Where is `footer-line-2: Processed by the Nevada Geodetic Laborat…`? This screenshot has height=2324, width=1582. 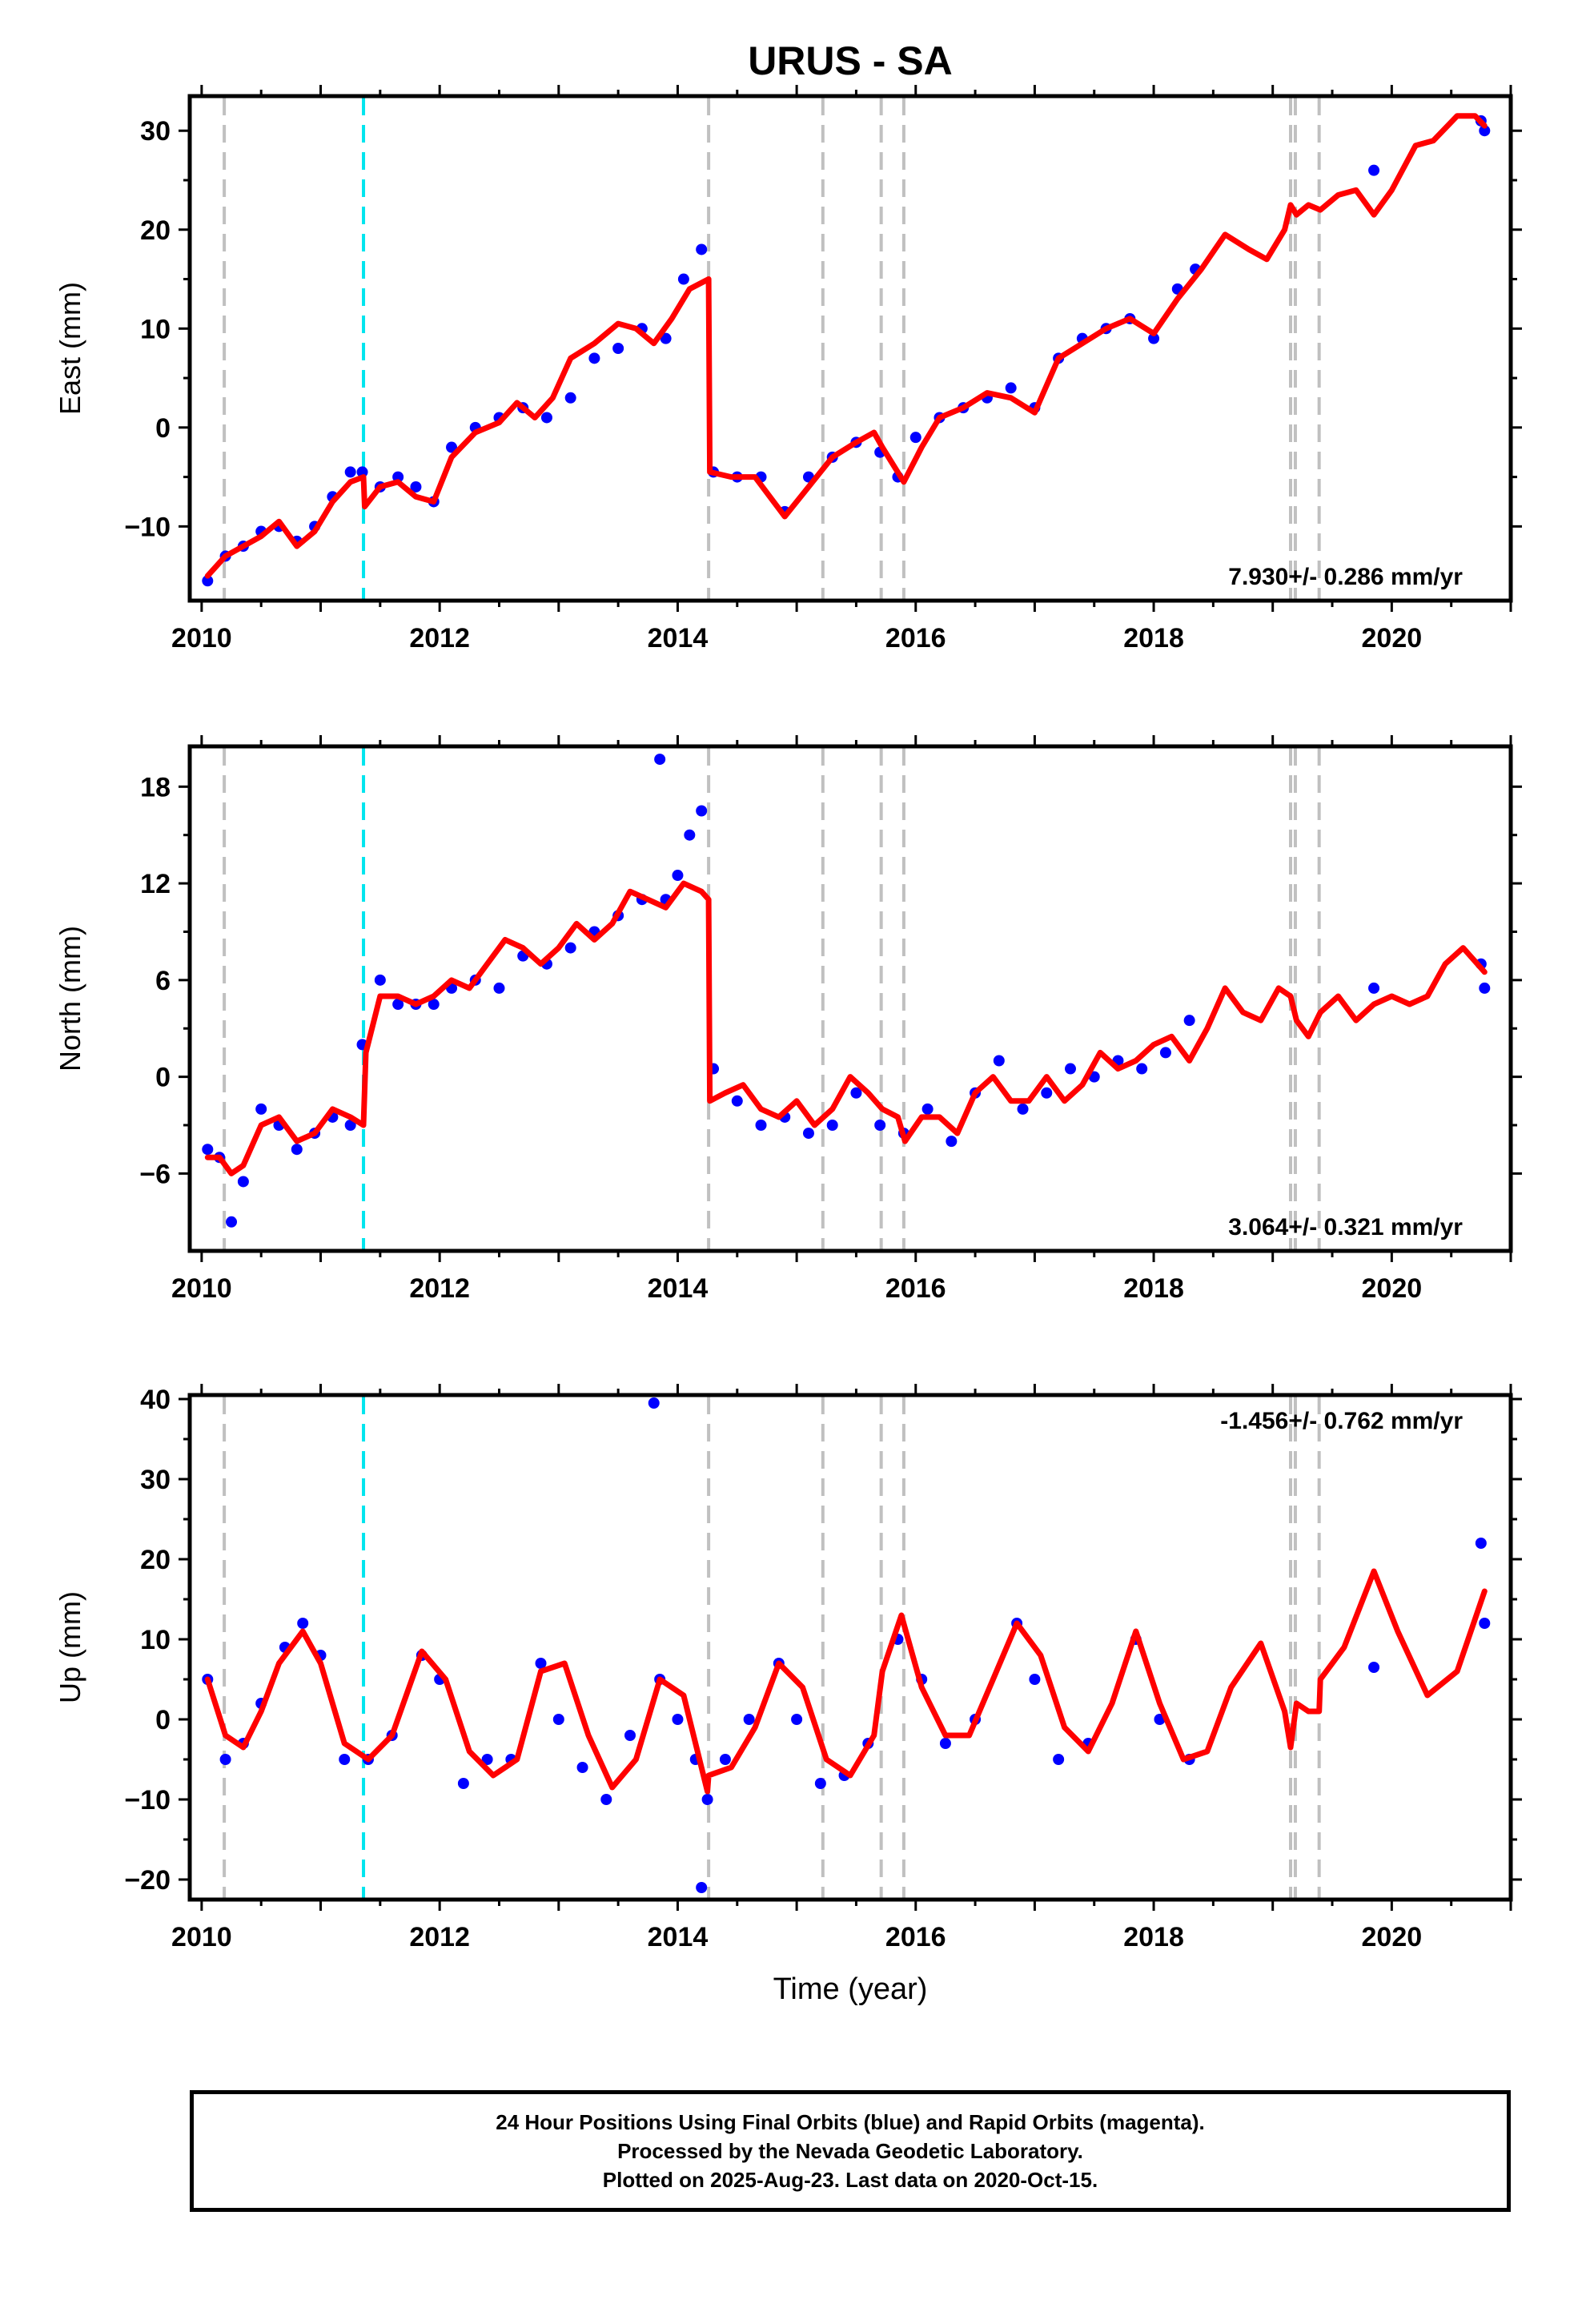 footer-line-2: Processed by the Nevada Geodetic Laborat… is located at coordinates (850, 2151).